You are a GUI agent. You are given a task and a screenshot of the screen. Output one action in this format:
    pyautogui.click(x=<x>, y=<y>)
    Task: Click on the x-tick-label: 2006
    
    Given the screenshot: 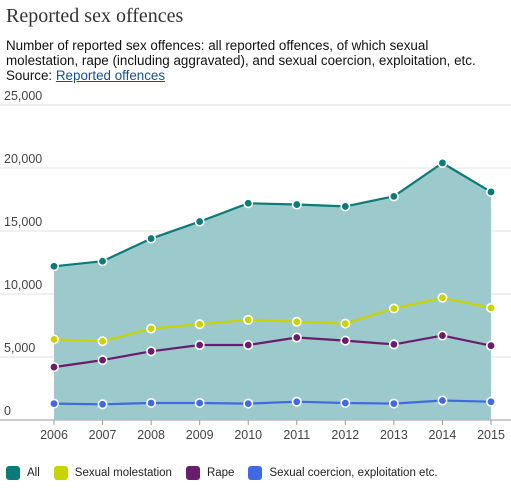 What is the action you would take?
    pyautogui.click(x=54, y=435)
    